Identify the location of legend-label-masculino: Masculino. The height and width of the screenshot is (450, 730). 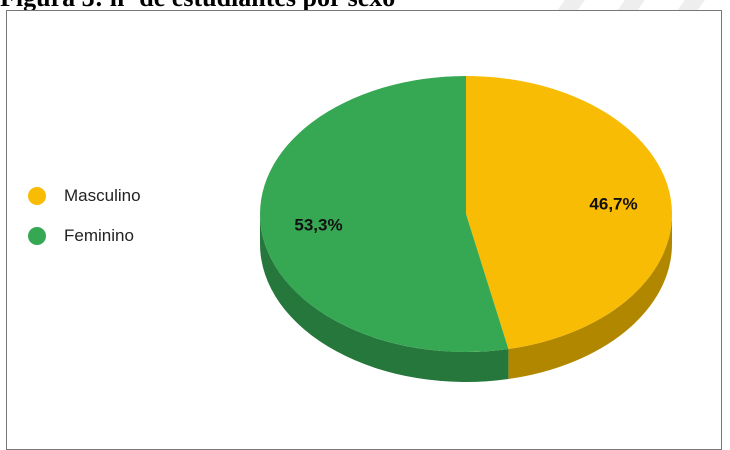
(102, 195).